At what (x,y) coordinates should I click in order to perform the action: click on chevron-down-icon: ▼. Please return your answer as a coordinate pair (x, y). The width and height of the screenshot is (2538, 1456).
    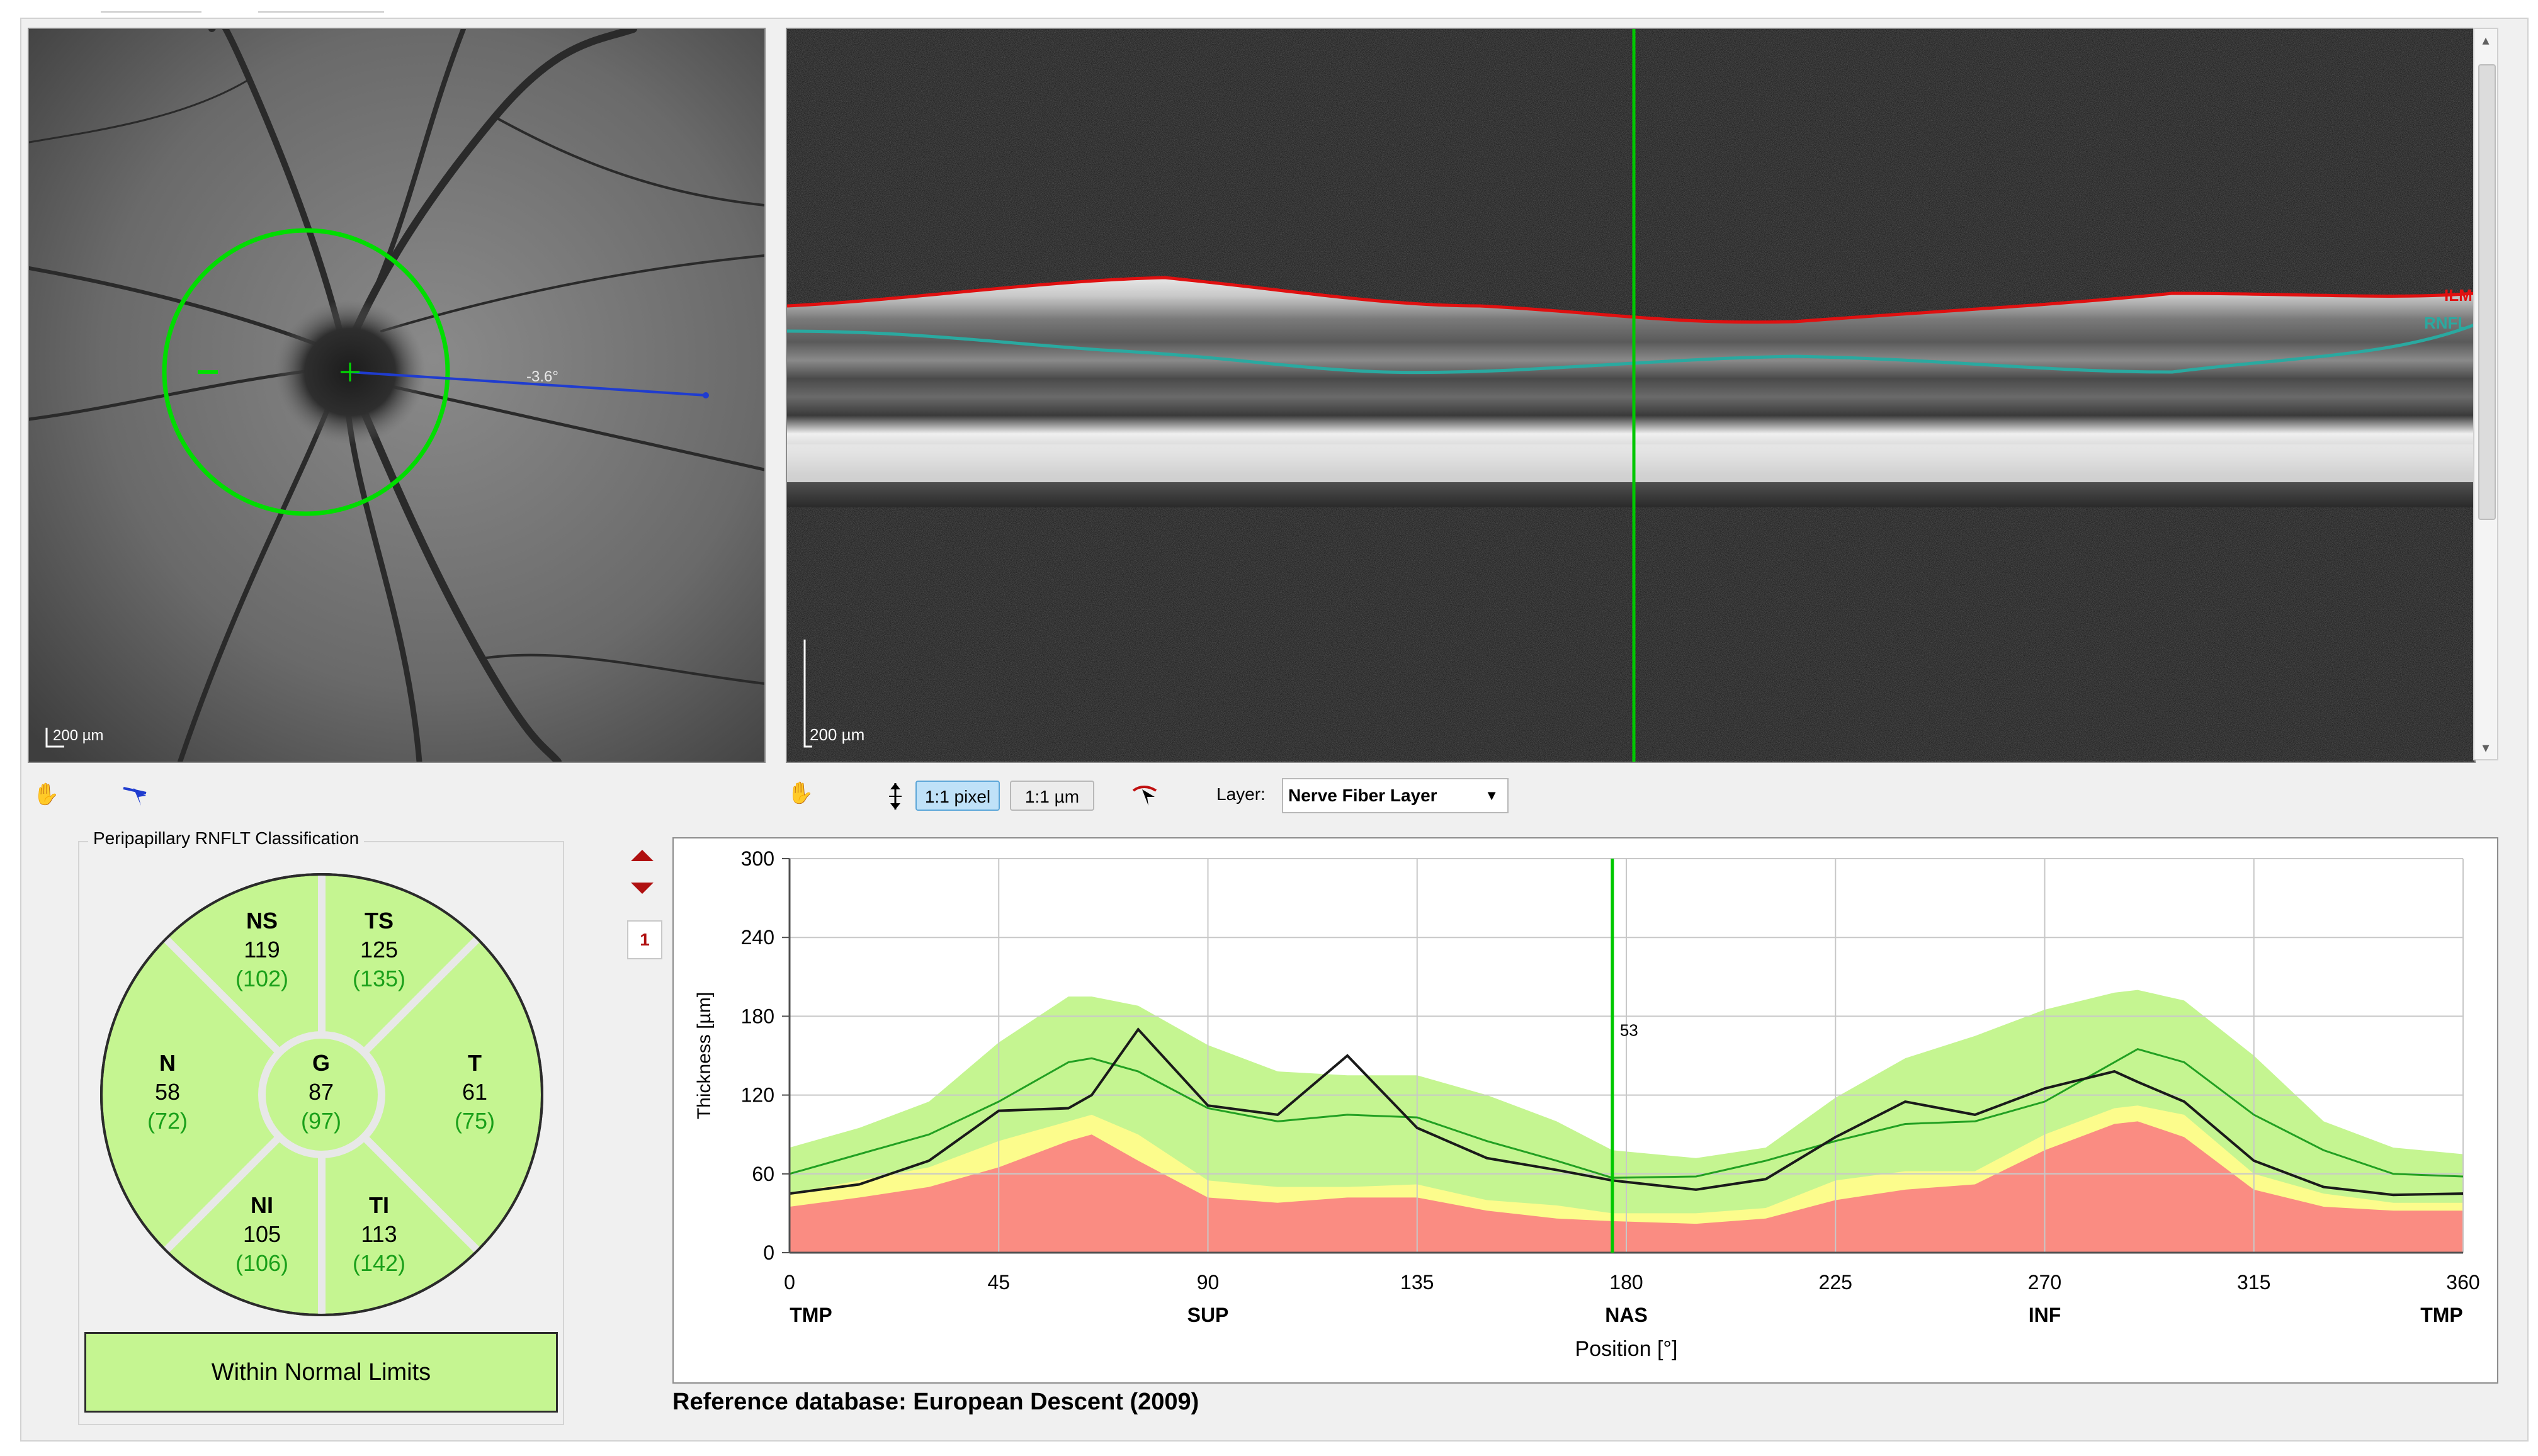
    Looking at the image, I should click on (1491, 795).